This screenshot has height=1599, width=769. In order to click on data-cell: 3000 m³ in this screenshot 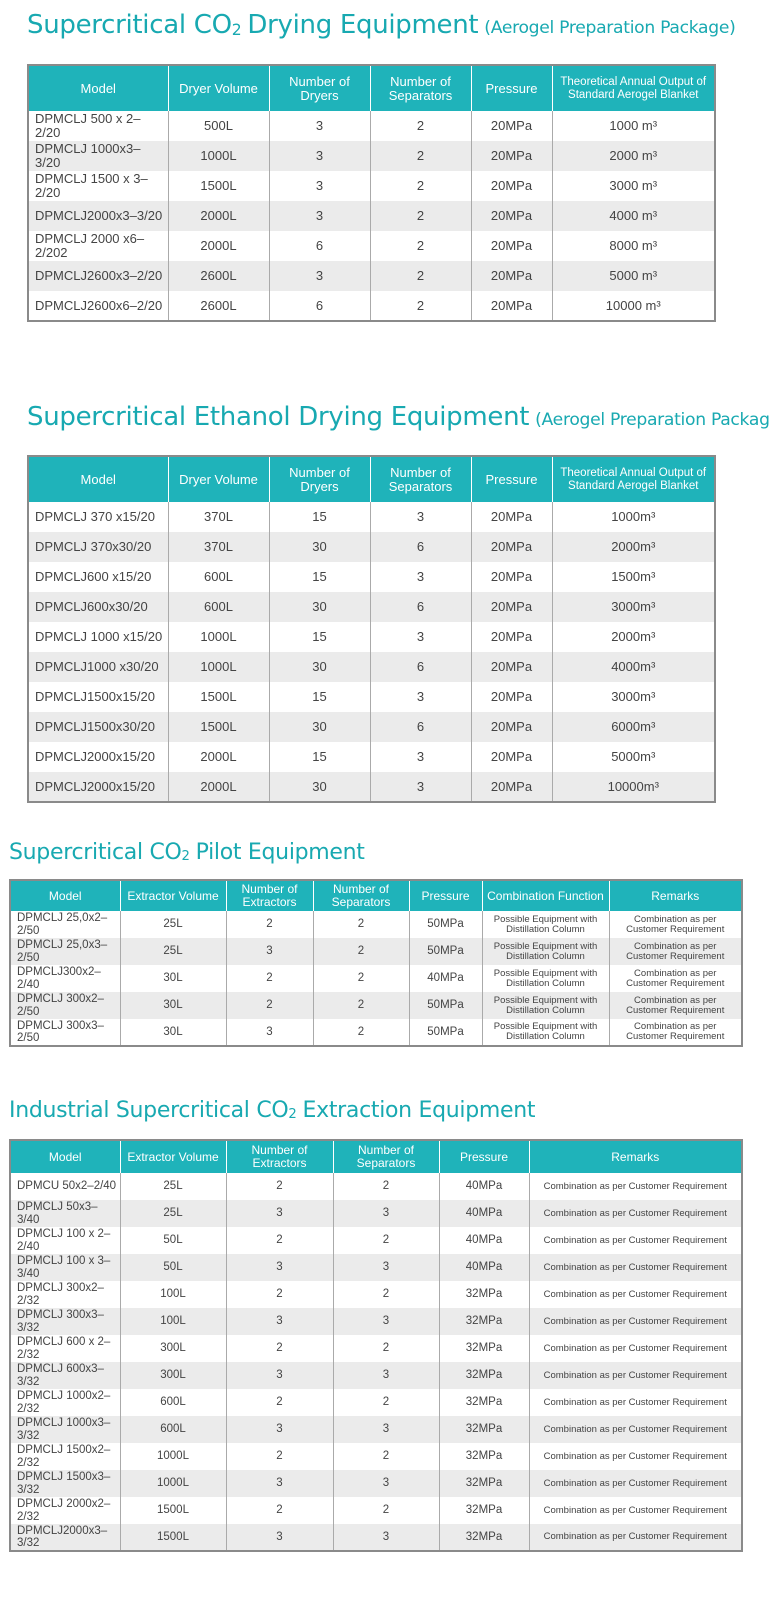, I will do `click(633, 186)`.